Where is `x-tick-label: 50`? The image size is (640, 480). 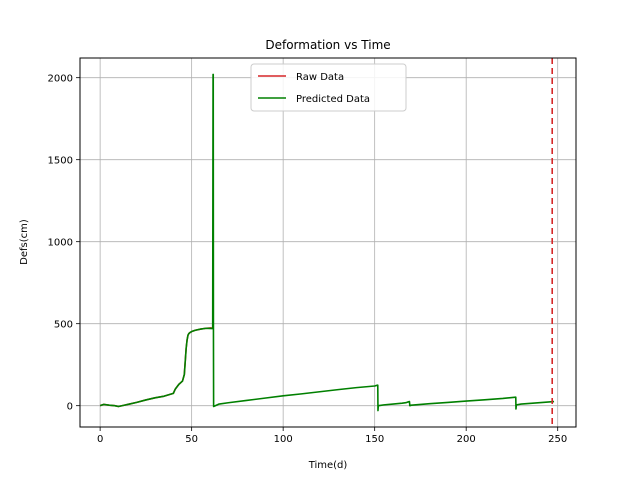
x-tick-label: 50 is located at coordinates (191, 439).